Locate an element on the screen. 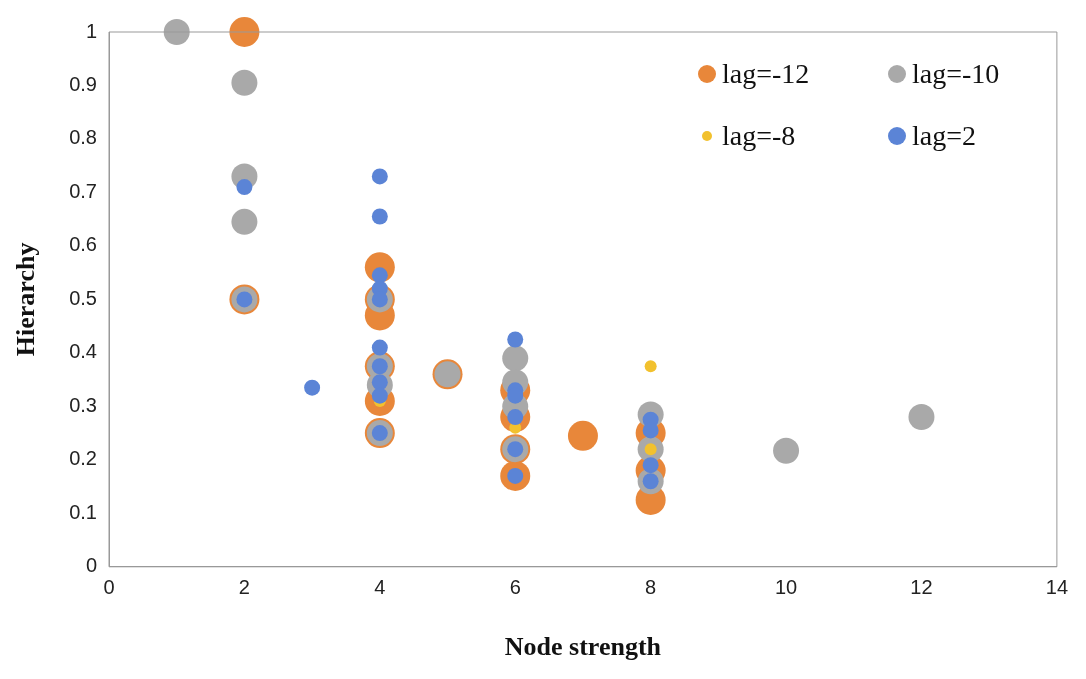 Image resolution: width=1086 pixels, height=679 pixels. y-tick-label: 0 is located at coordinates (91, 565).